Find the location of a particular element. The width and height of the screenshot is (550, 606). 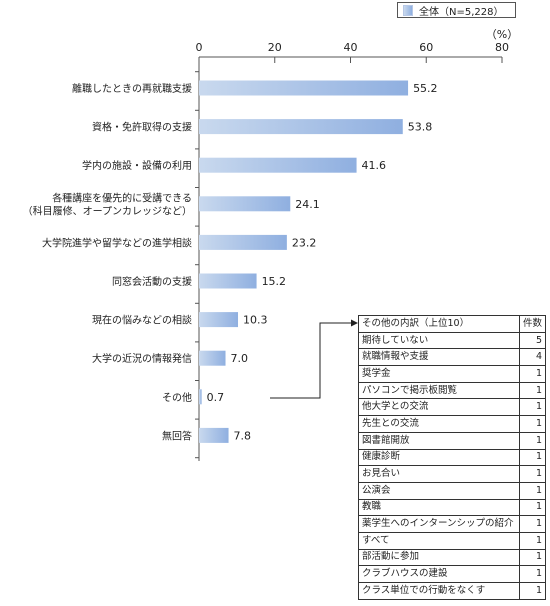

table-row: 他大学との交流 1 is located at coordinates (452, 407).